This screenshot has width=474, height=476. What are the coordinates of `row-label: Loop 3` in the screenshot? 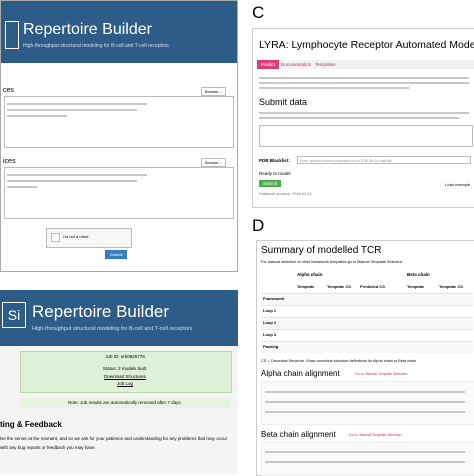 It's located at (270, 334).